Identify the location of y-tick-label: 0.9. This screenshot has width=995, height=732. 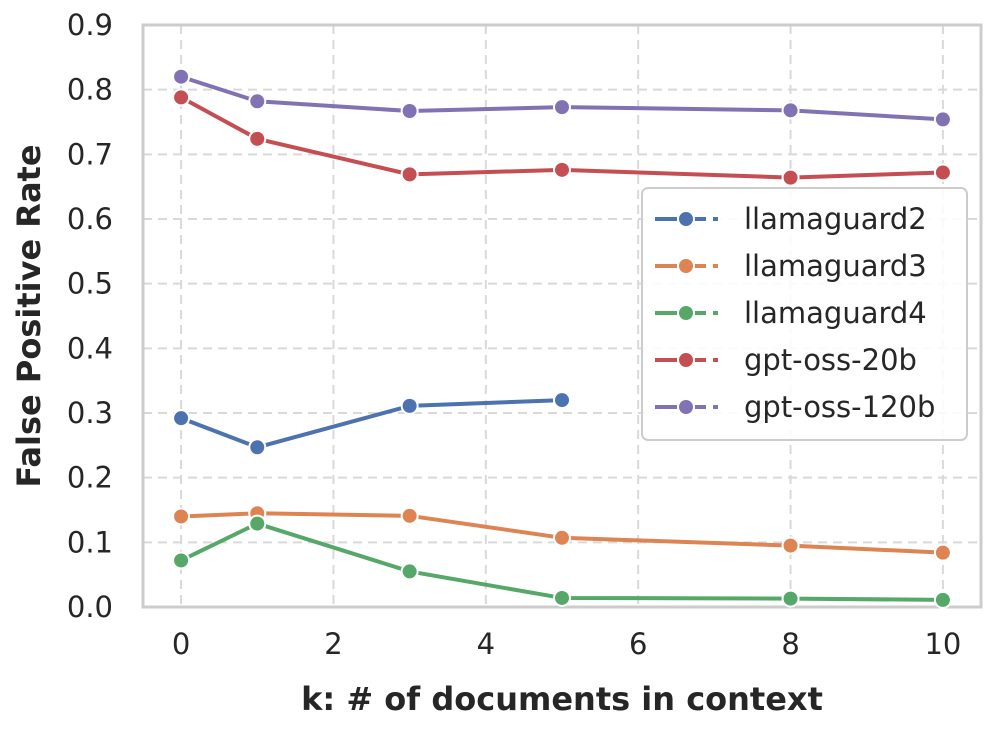
(90, 25).